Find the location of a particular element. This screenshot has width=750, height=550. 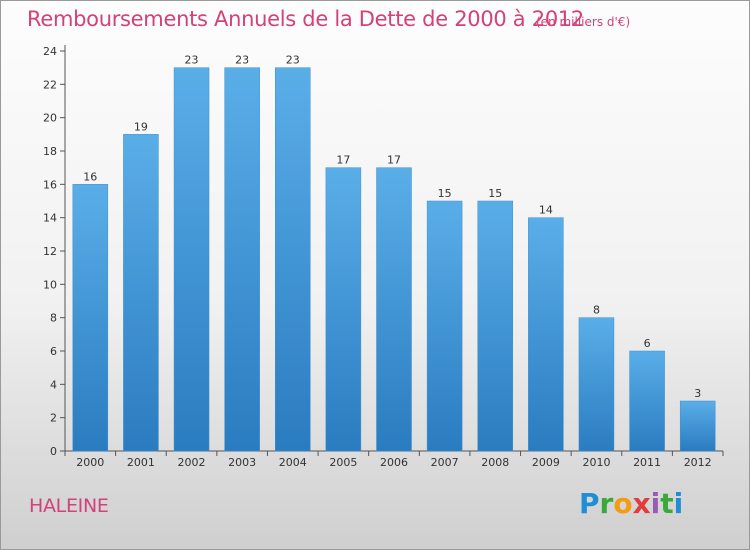

x-tick-label-2010: 2010 is located at coordinates (596, 462).